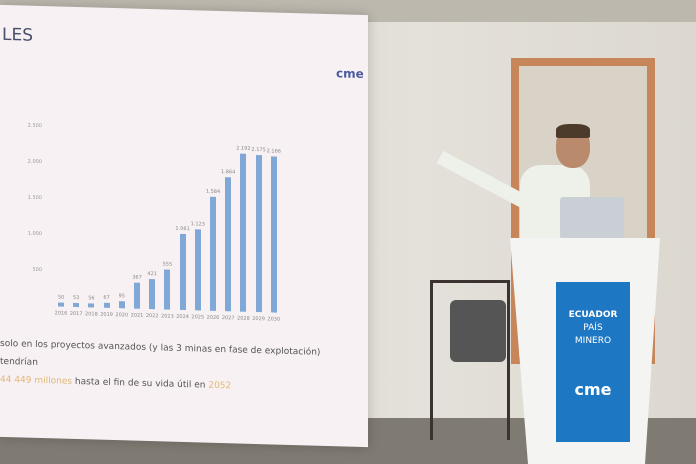 The image size is (696, 464). What do you see at coordinates (61, 298) in the screenshot?
I see `value-label: 50` at bounding box center [61, 298].